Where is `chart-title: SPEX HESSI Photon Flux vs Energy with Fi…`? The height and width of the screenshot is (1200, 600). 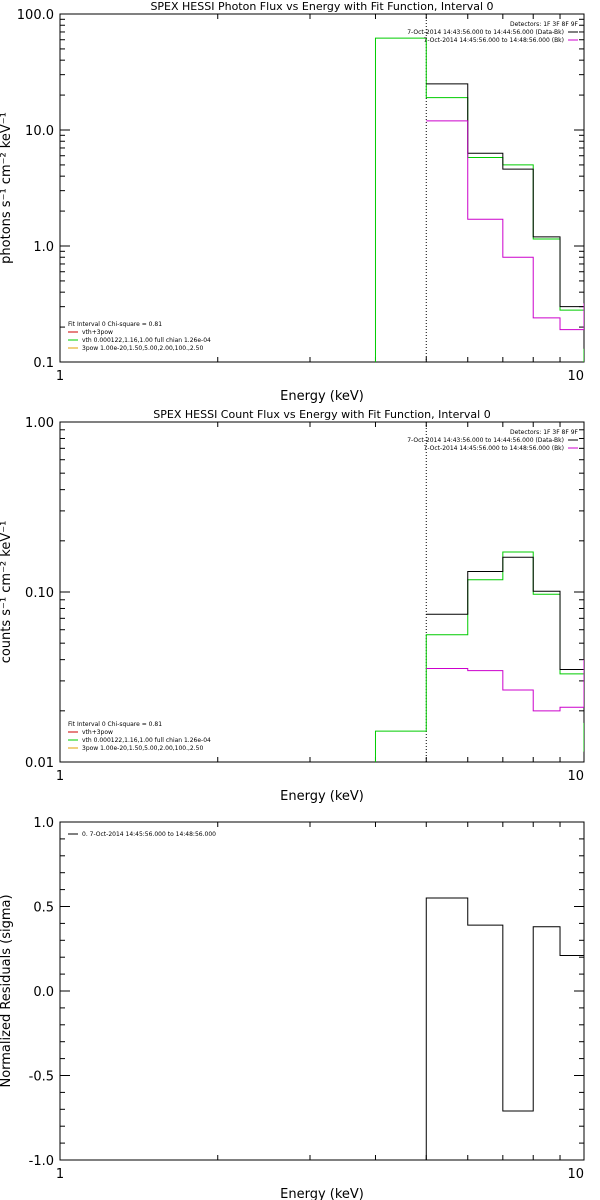
chart-title: SPEX HESSI Photon Flux vs Energy with Fi… is located at coordinates (321, 6).